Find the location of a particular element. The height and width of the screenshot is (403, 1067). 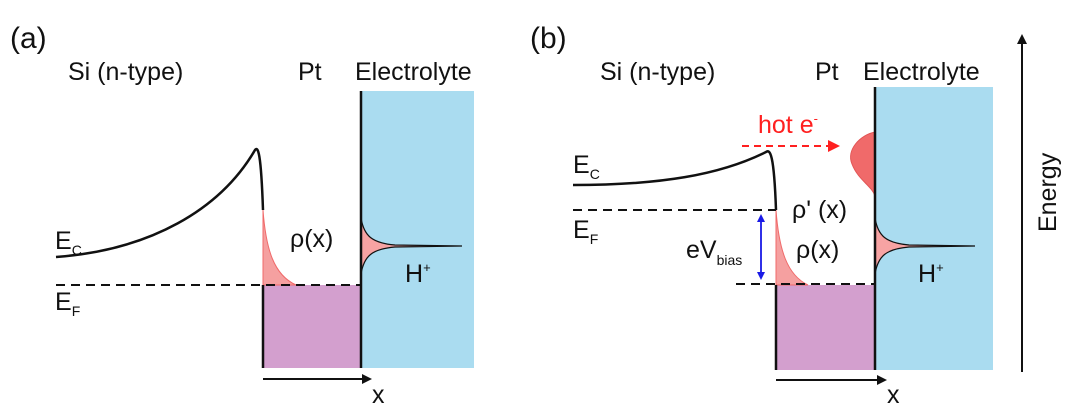

panel-a-rho-density is located at coordinates (279, 247).